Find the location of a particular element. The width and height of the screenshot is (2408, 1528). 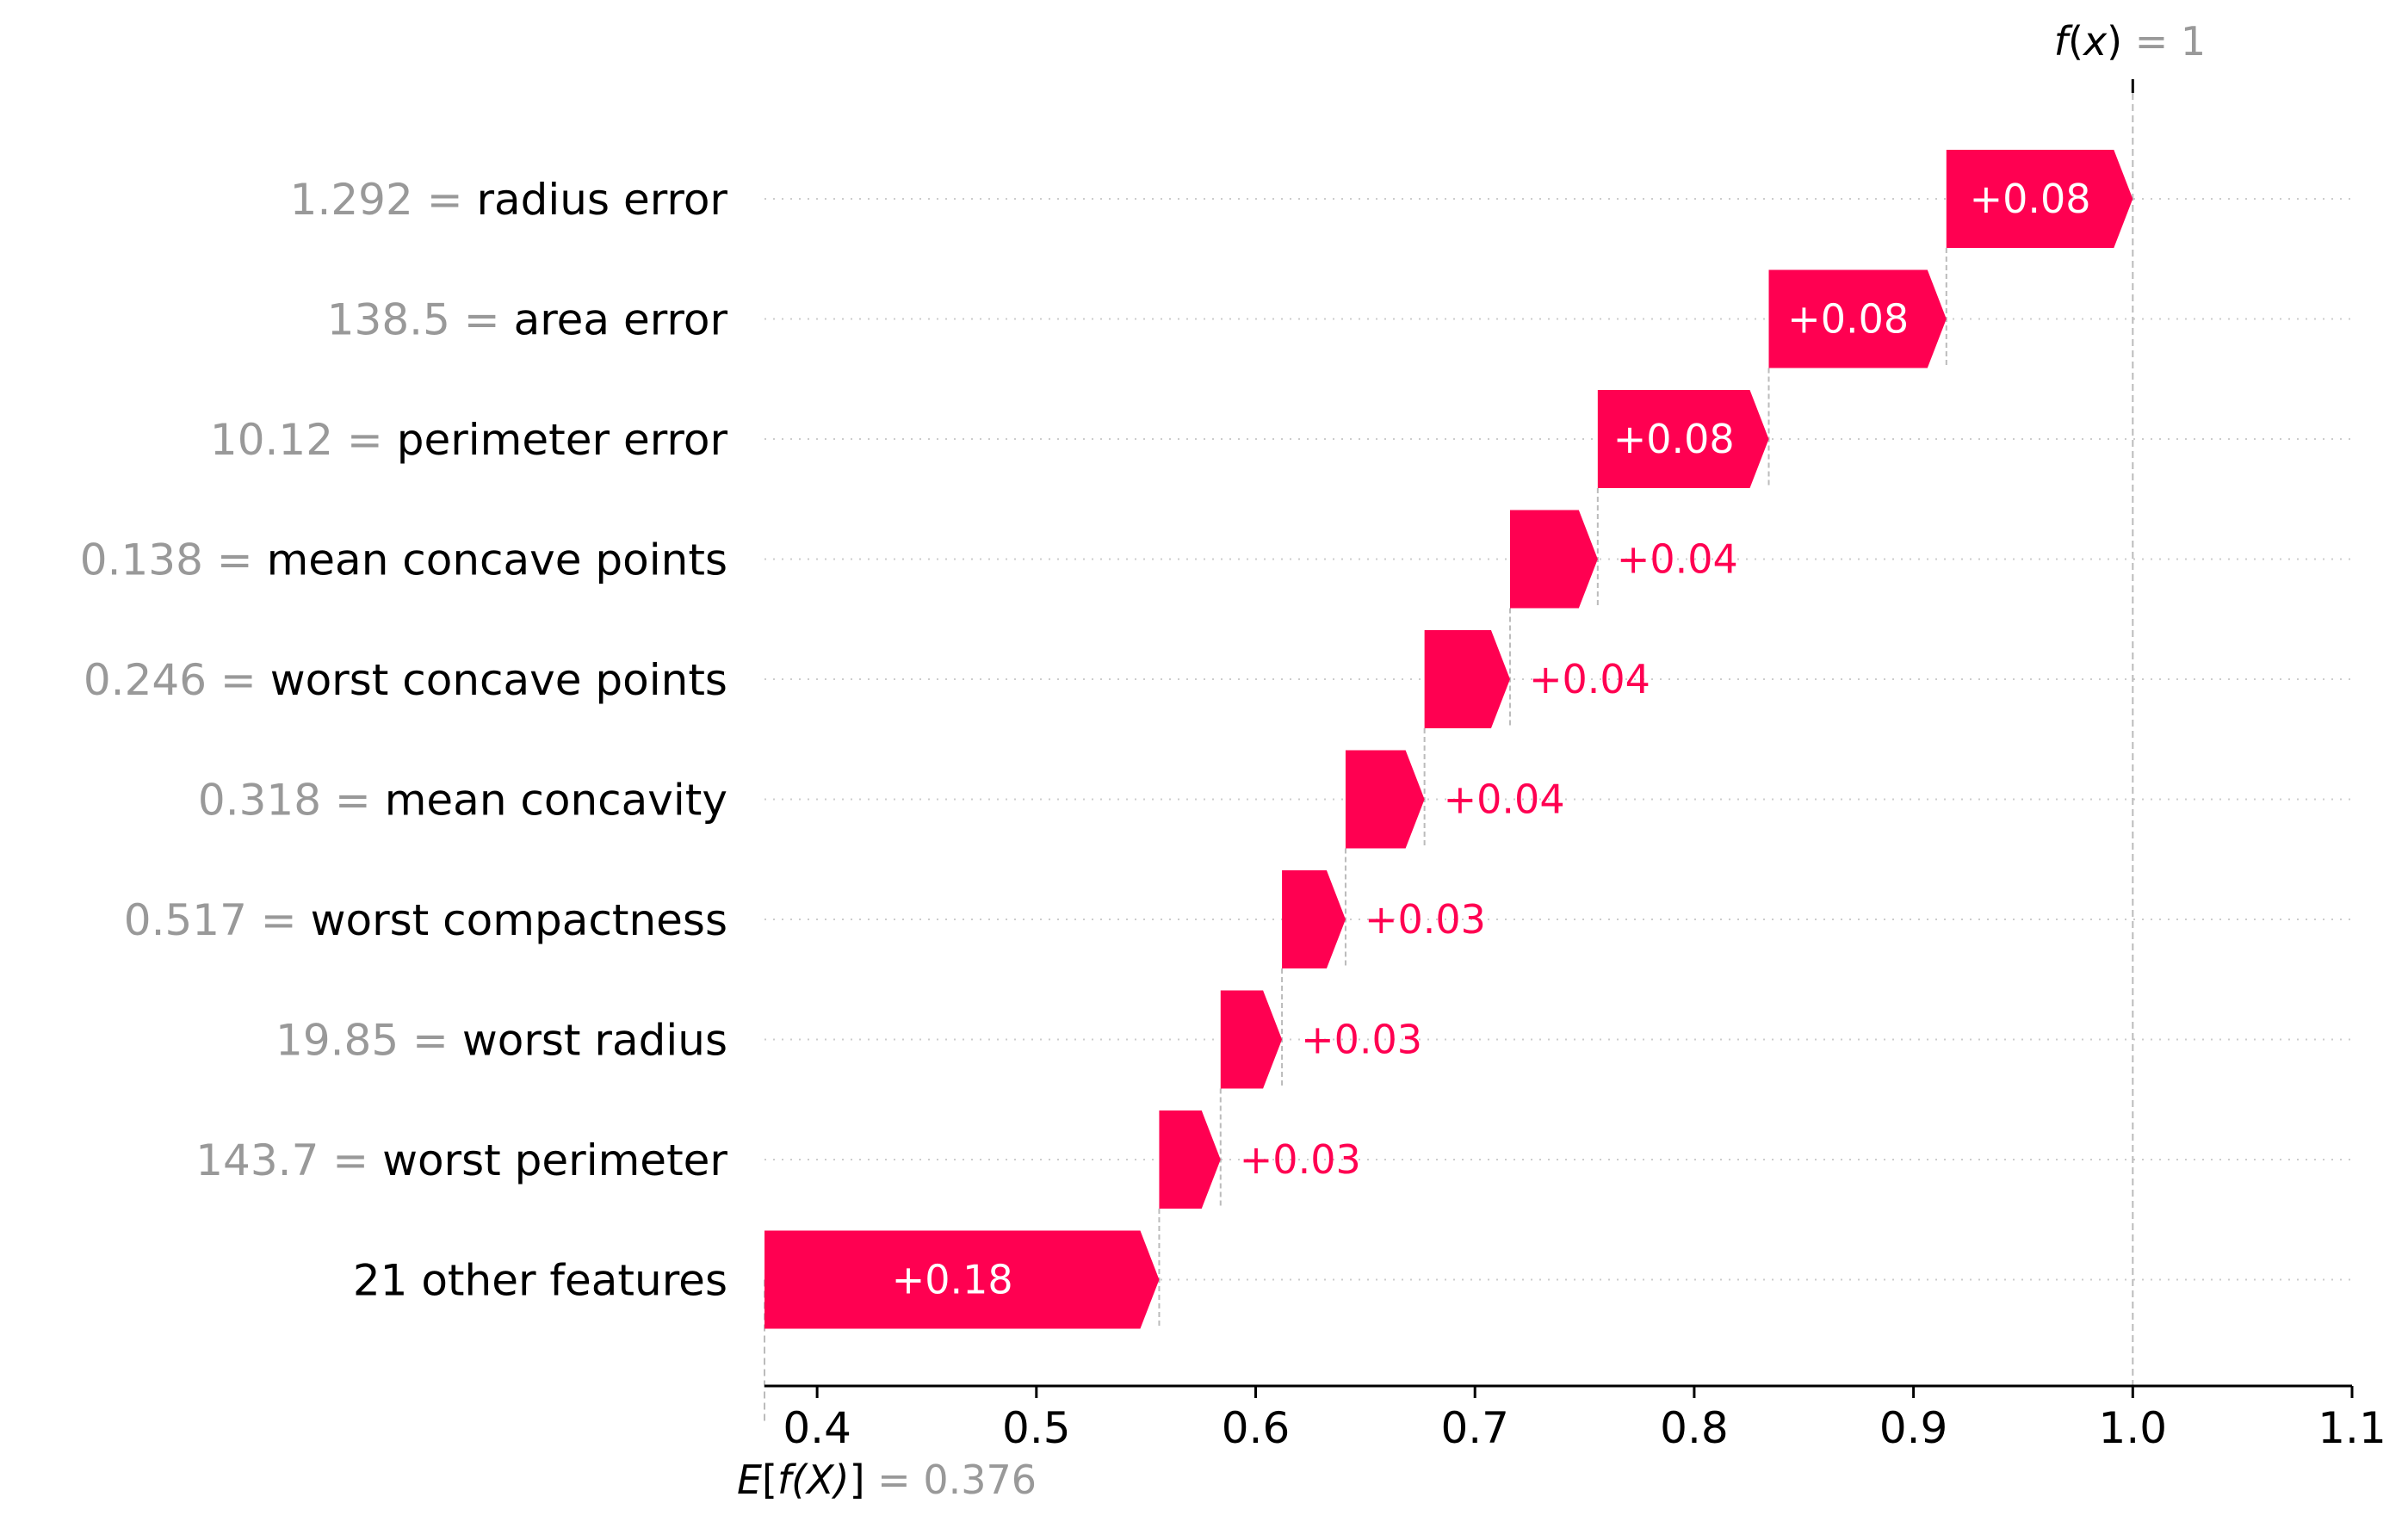

x-tick-label: 0.6 is located at coordinates (1256, 1428).